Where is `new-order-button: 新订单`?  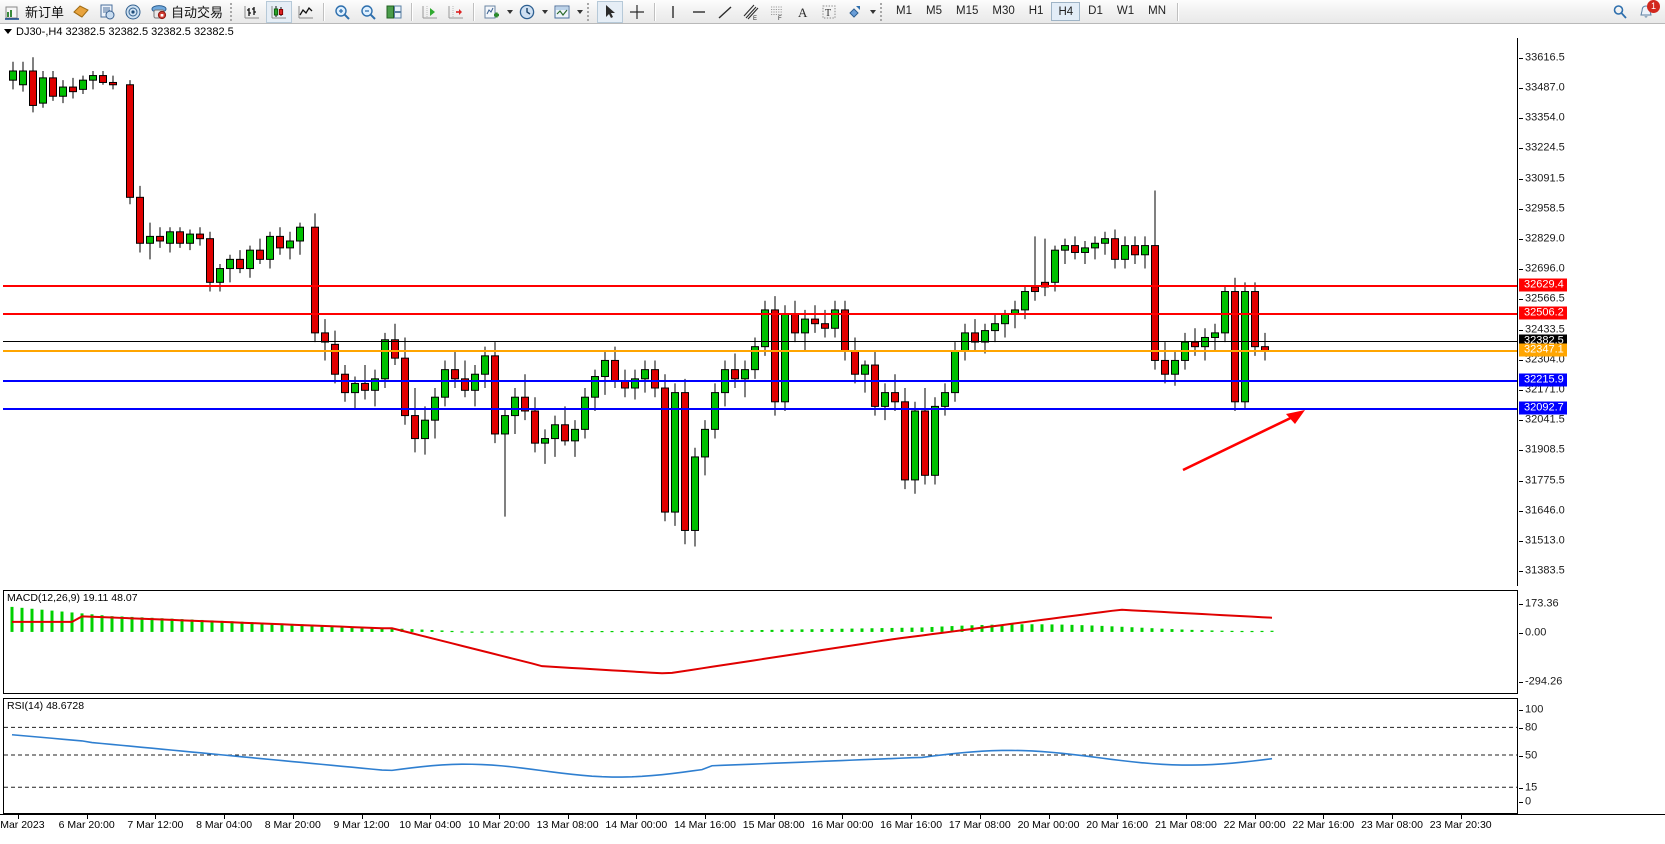 new-order-button: 新订单 is located at coordinates (34, 12).